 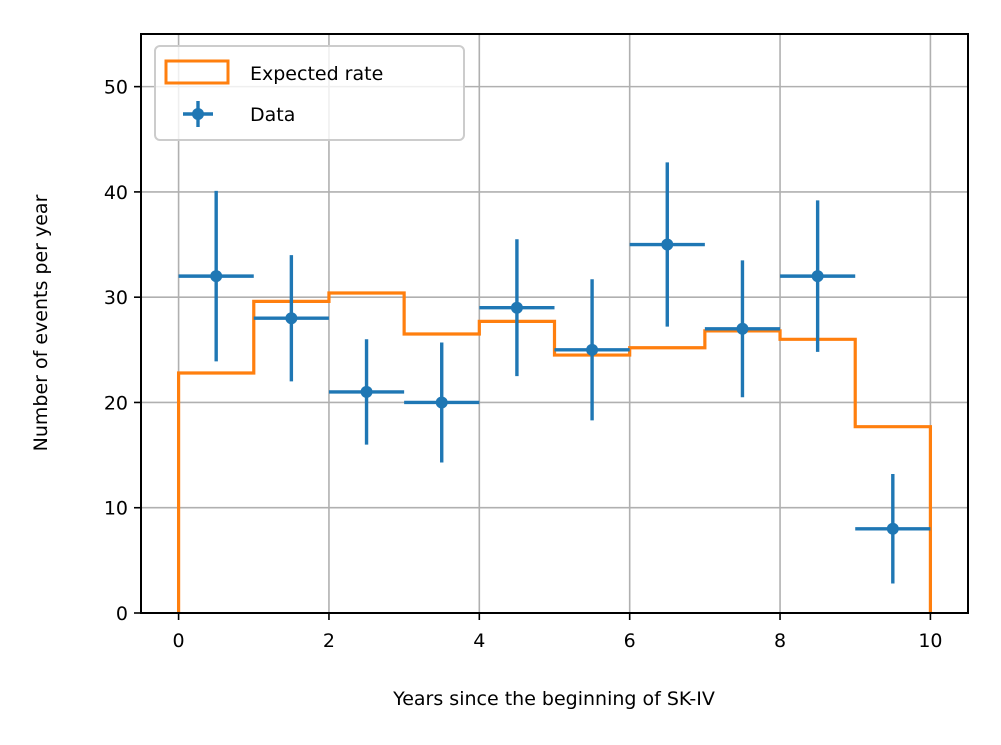 I want to click on legend-data-dot, so click(x=198, y=114).